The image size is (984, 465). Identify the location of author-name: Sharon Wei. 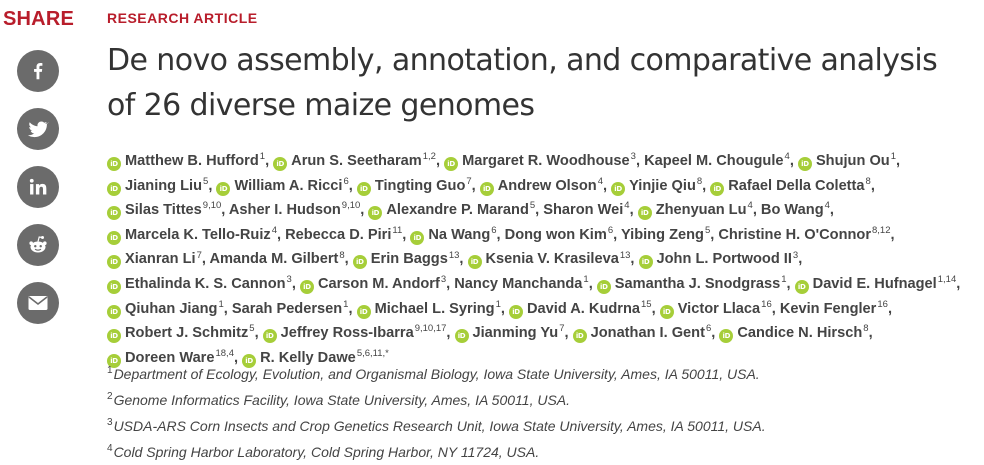
(583, 210).